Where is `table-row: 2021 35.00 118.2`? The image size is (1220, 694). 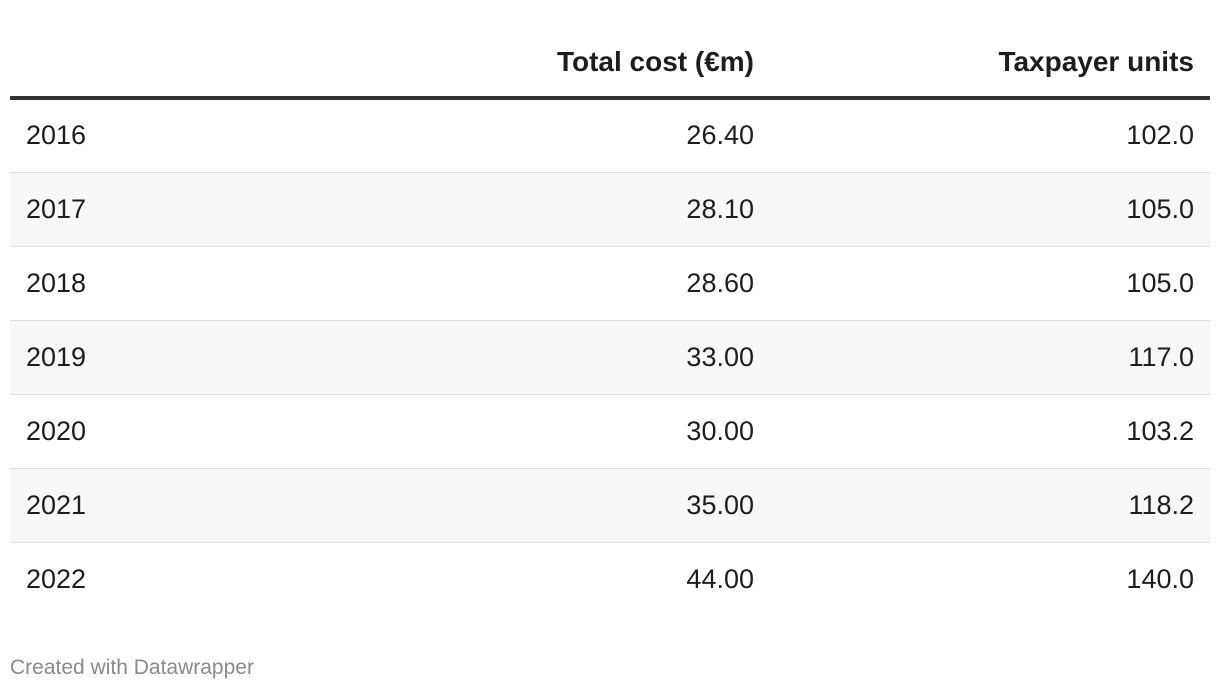
table-row: 2021 35.00 118.2 is located at coordinates (610, 505).